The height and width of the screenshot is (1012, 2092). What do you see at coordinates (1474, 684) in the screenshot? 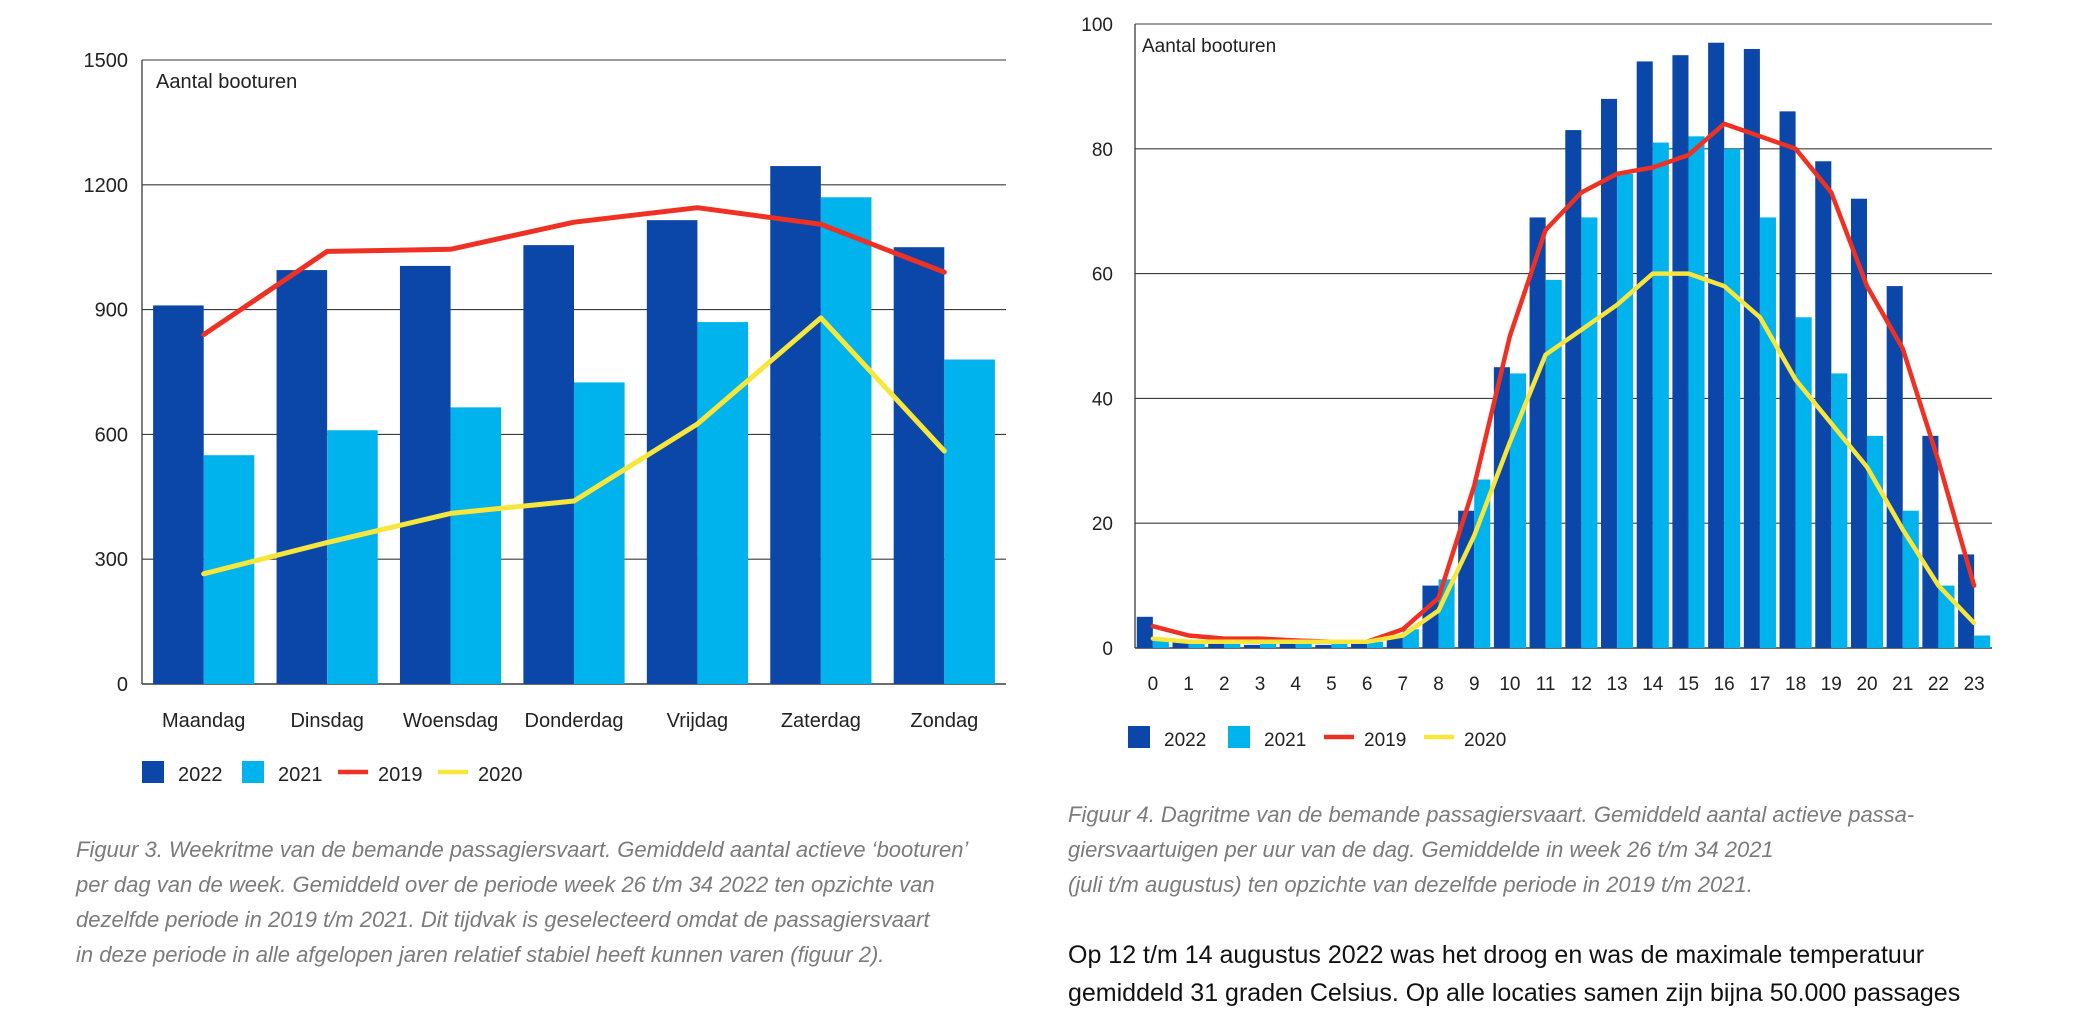
I see `x-tick-label: 9` at bounding box center [1474, 684].